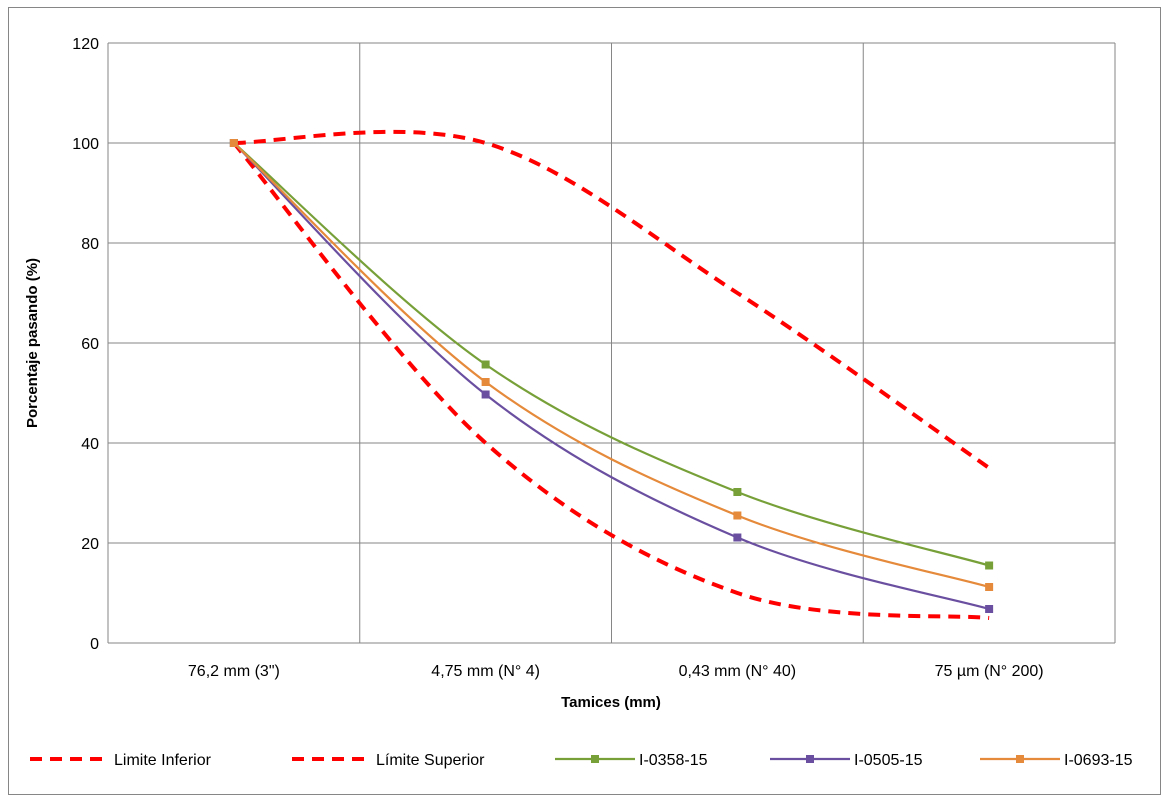 Image resolution: width=1163 pixels, height=797 pixels. I want to click on y-axis-title: Porcentaje pasando (%), so click(32, 343).